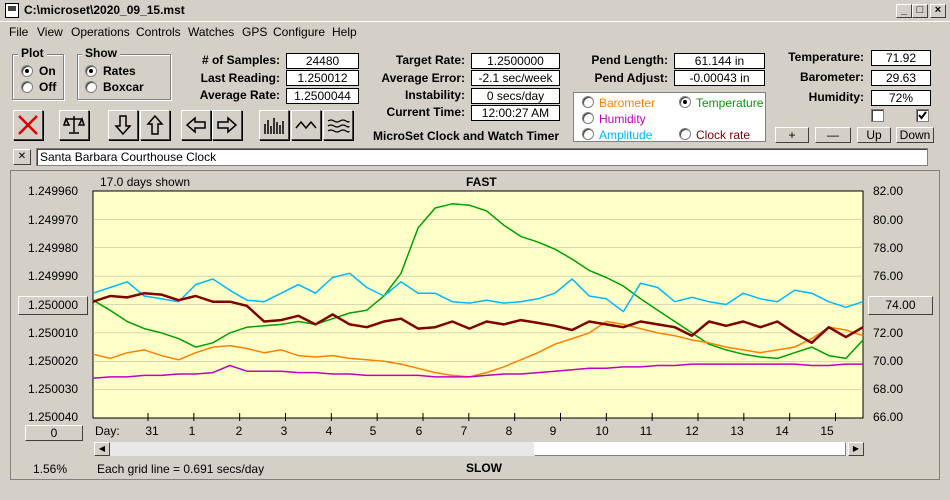 The height and width of the screenshot is (500, 950). What do you see at coordinates (477, 371) in the screenshot?
I see `series-humidity` at bounding box center [477, 371].